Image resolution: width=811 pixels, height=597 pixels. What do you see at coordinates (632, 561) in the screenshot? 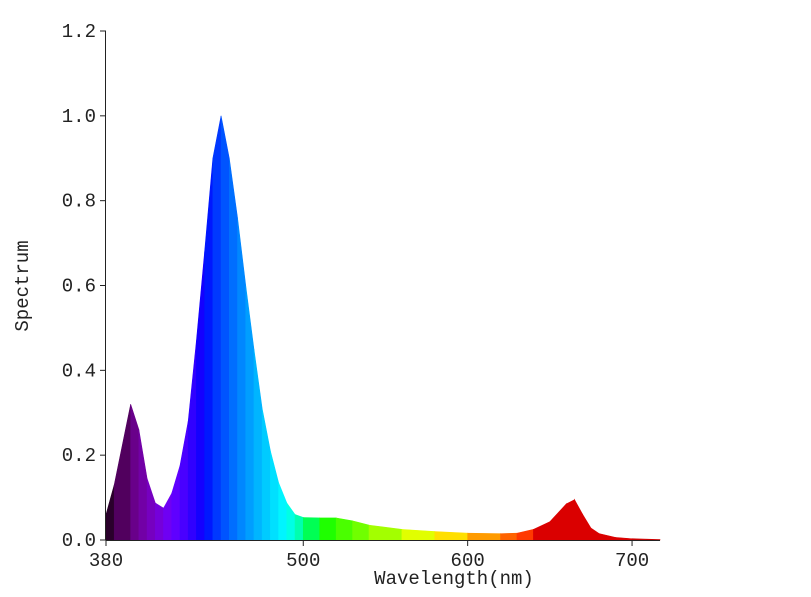
I see `x-tick-label: 700` at bounding box center [632, 561].